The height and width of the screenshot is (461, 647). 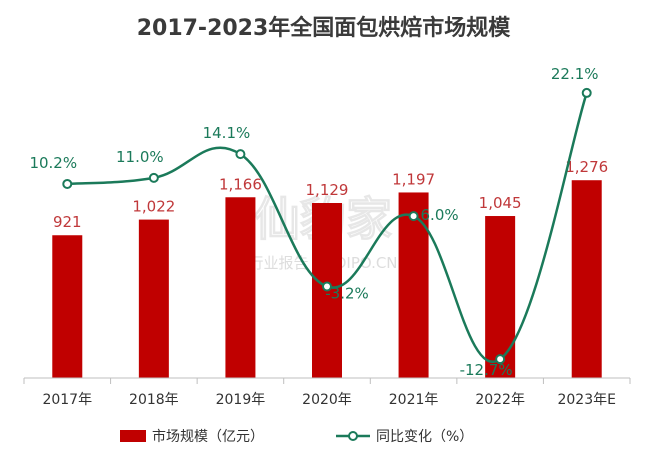 I want to click on legend-line-swatch, so click(x=353, y=436).